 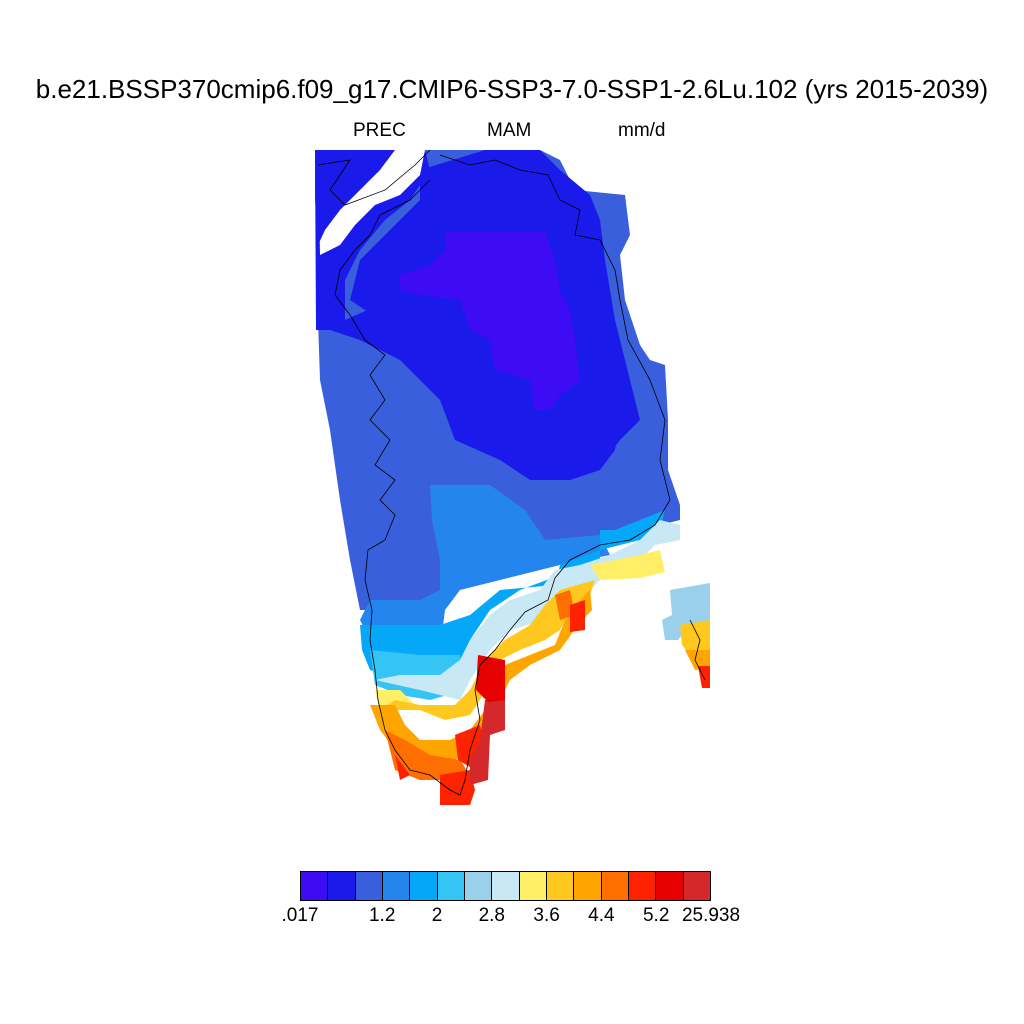 I want to click on colorbar, so click(x=505, y=886).